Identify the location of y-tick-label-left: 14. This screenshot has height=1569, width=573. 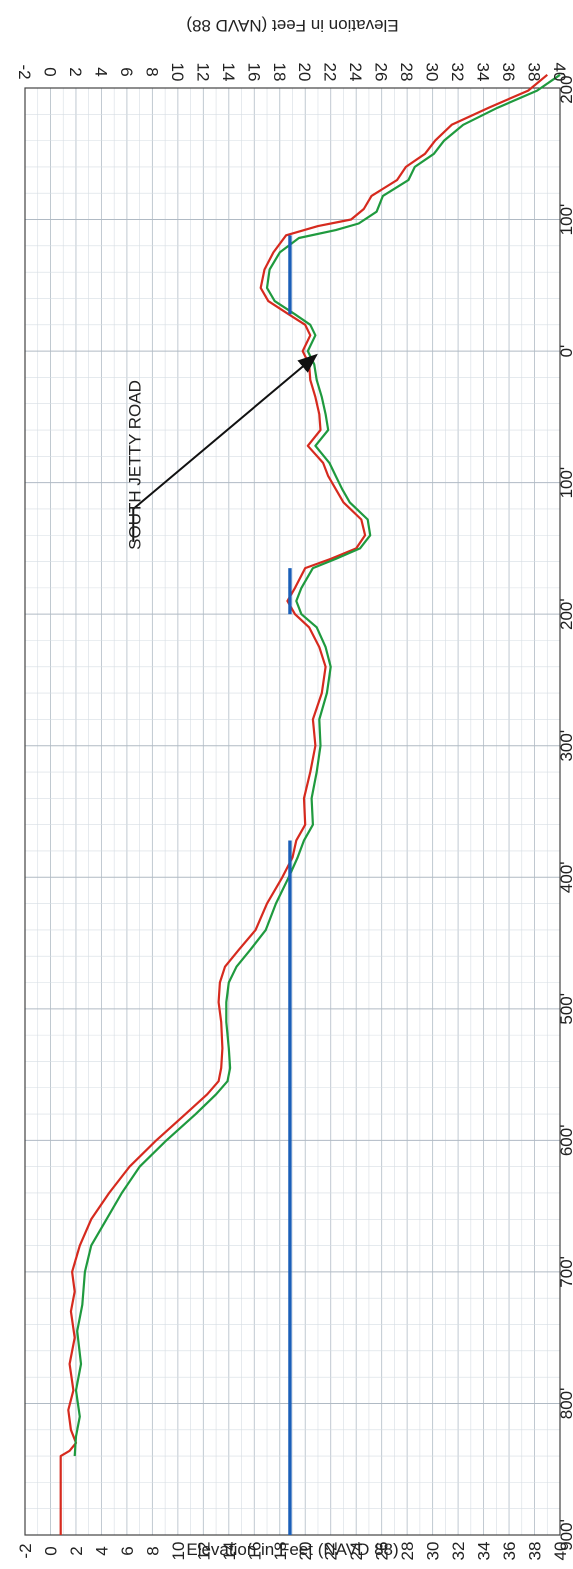
(229, 1551).